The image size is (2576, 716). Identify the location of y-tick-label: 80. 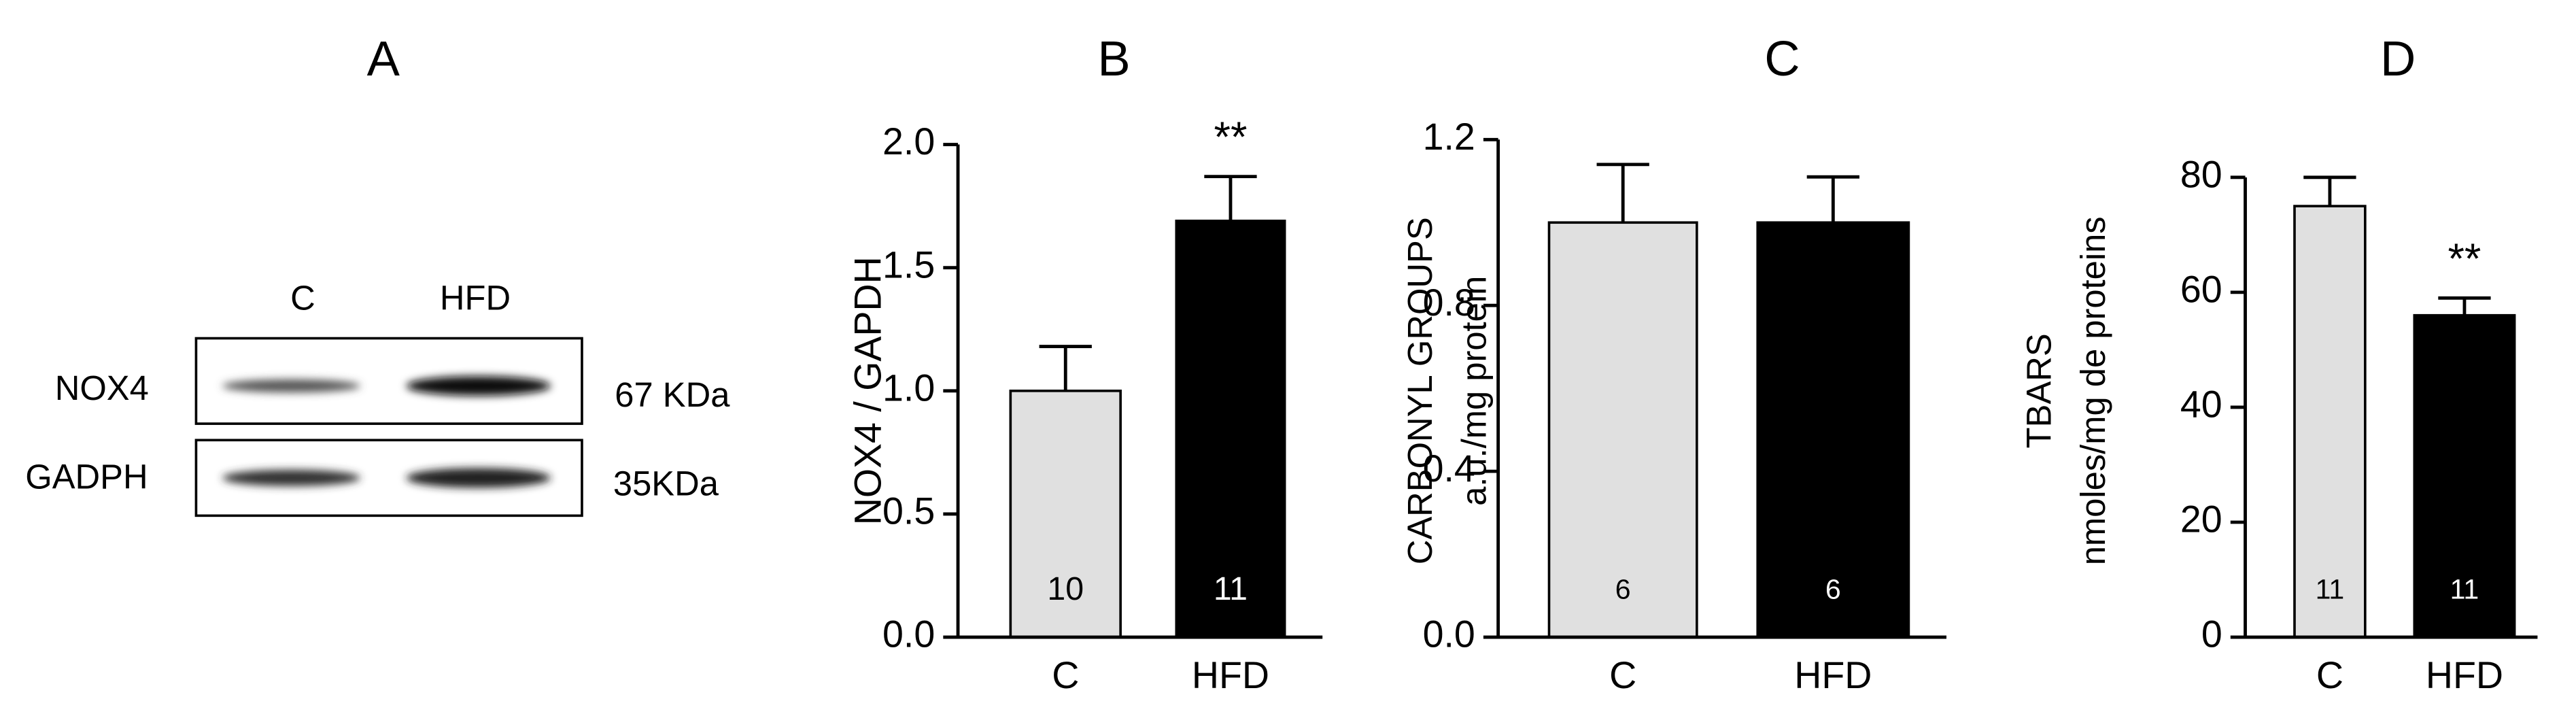
(2201, 175).